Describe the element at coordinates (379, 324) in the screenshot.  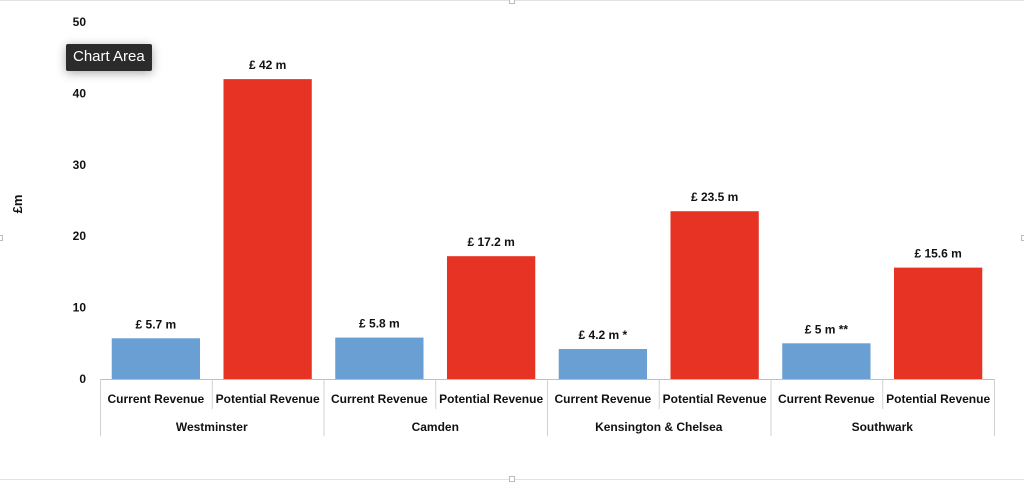
I see `bar-data-label: £ 5.8 m` at that location.